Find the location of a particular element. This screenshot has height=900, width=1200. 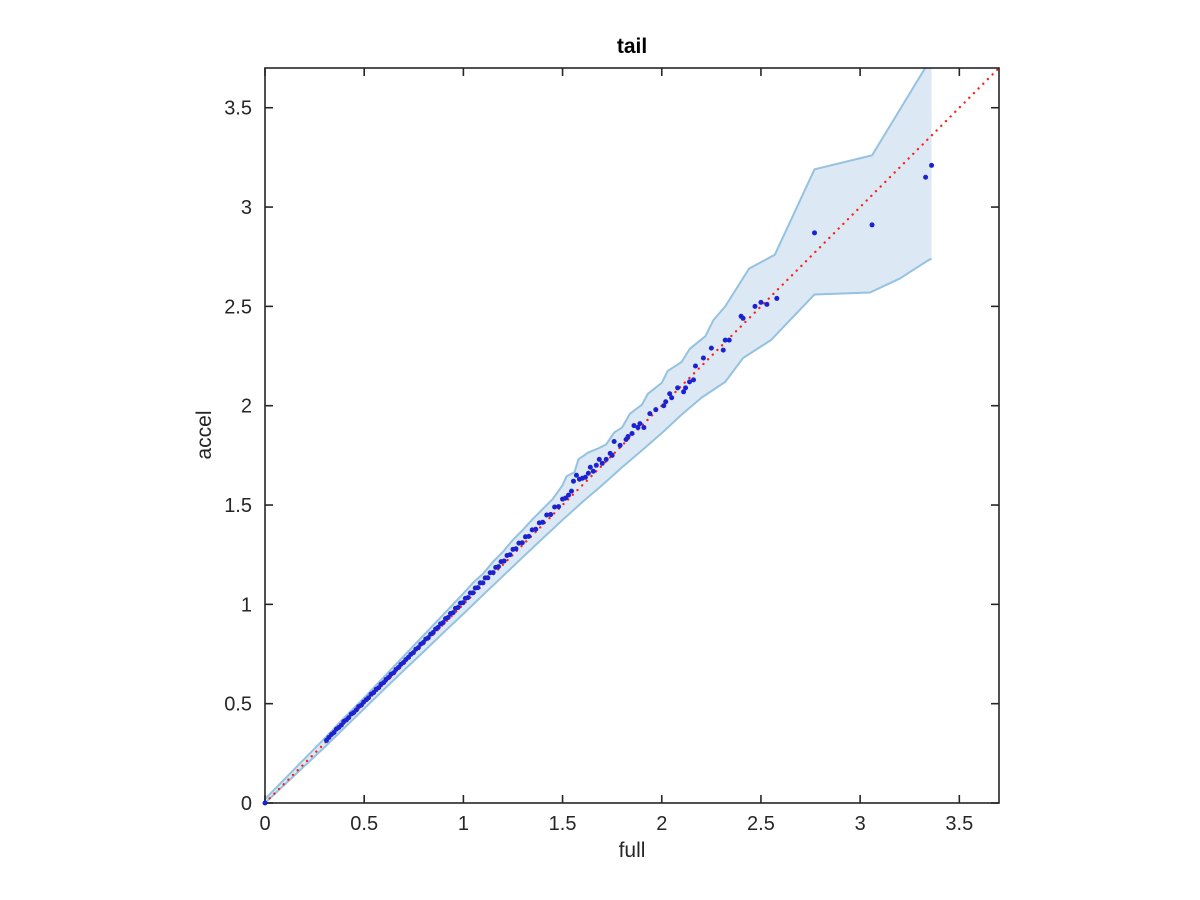

y-tick-label: 2 is located at coordinates (246, 407).